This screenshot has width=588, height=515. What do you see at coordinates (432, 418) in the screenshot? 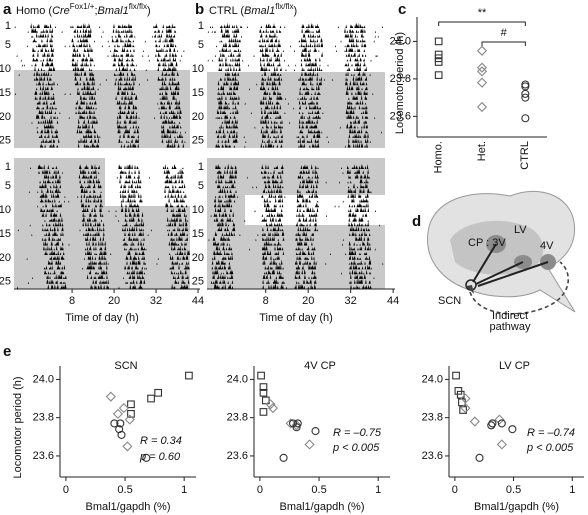
I see `y-tick-label: 23.8` at bounding box center [432, 418].